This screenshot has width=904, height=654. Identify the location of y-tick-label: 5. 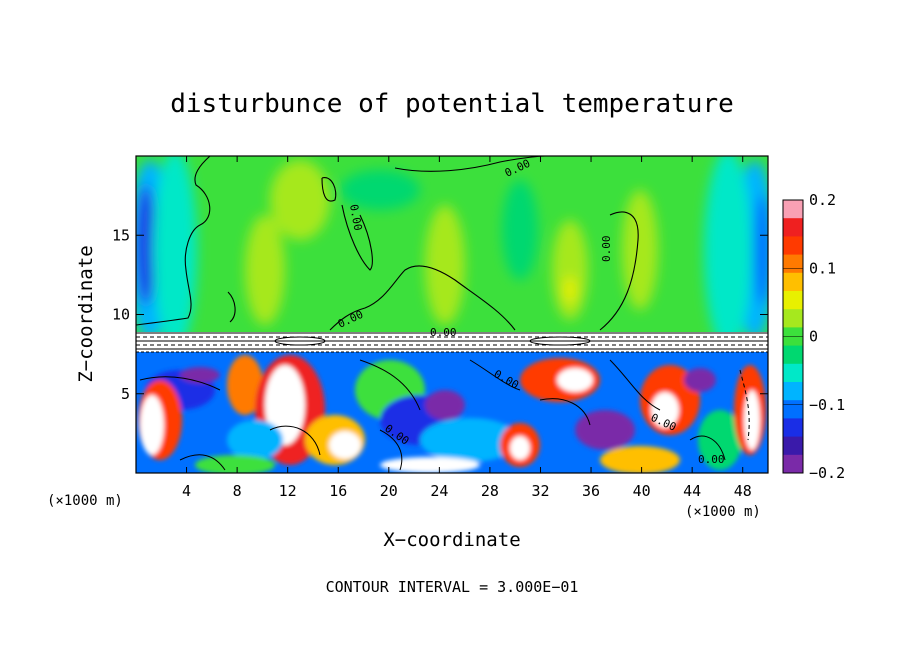
(125, 394).